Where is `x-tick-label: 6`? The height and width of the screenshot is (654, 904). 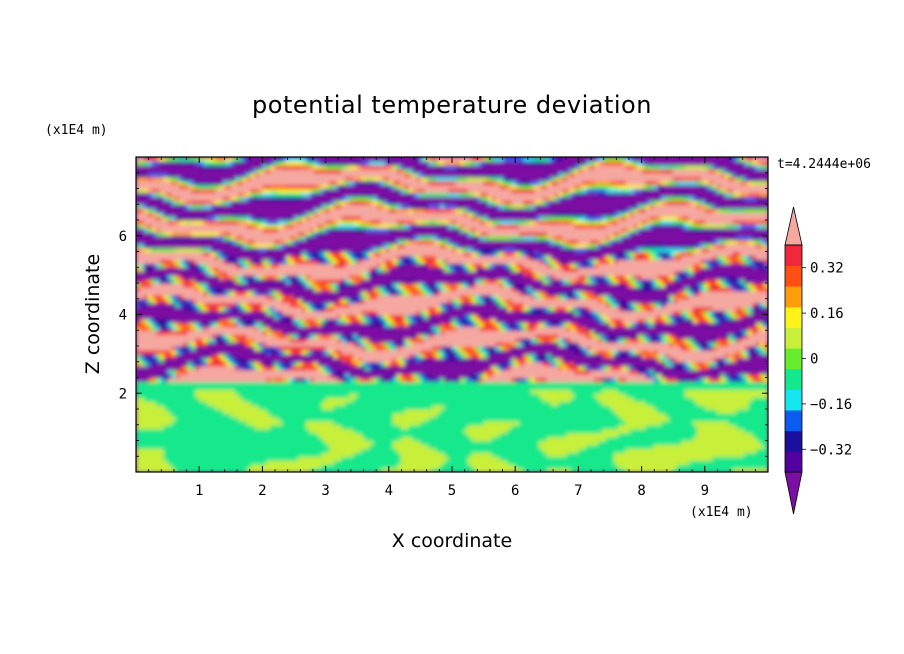 x-tick-label: 6 is located at coordinates (515, 491).